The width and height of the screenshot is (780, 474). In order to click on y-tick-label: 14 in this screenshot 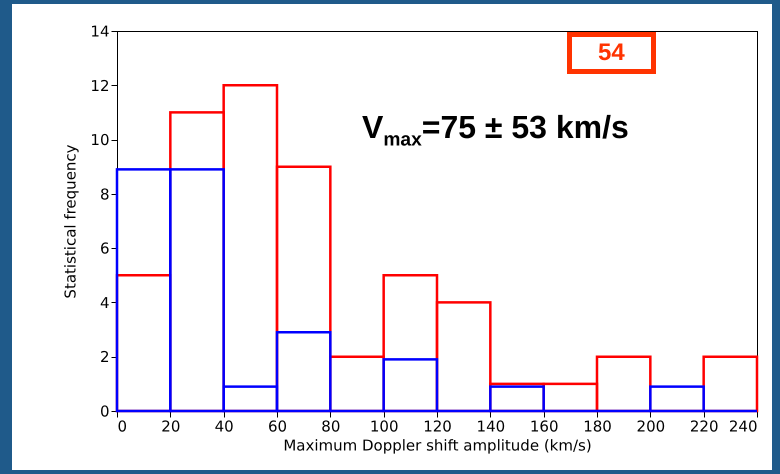, I will do `click(100, 31)`.